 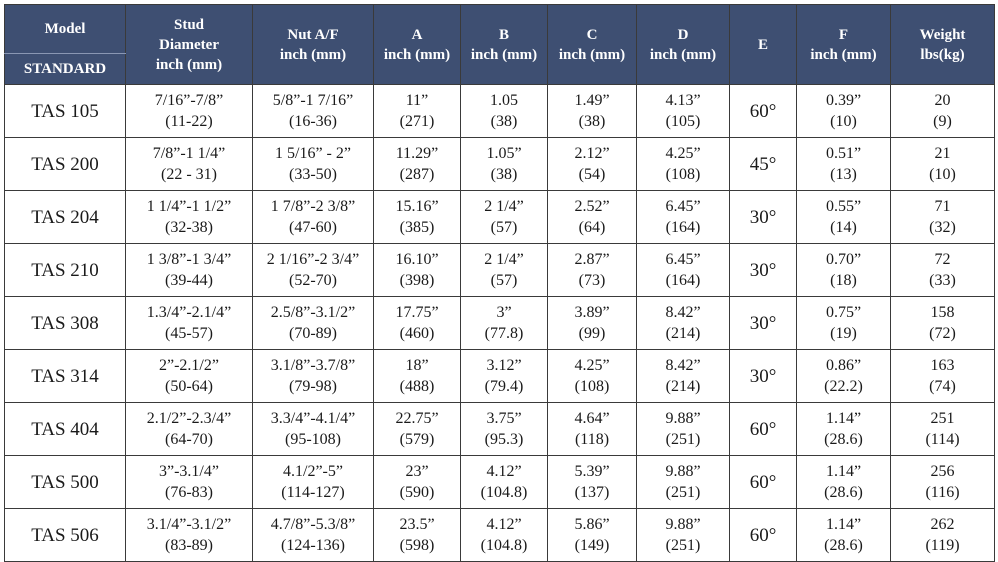 I want to click on b-cell: 3” (77.8), so click(x=504, y=323).